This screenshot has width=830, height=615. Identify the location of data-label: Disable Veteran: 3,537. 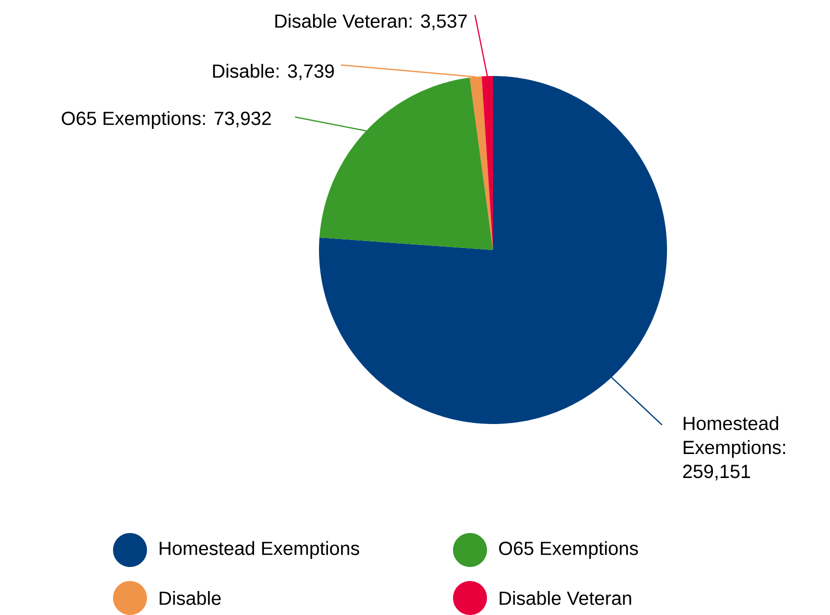
(371, 22).